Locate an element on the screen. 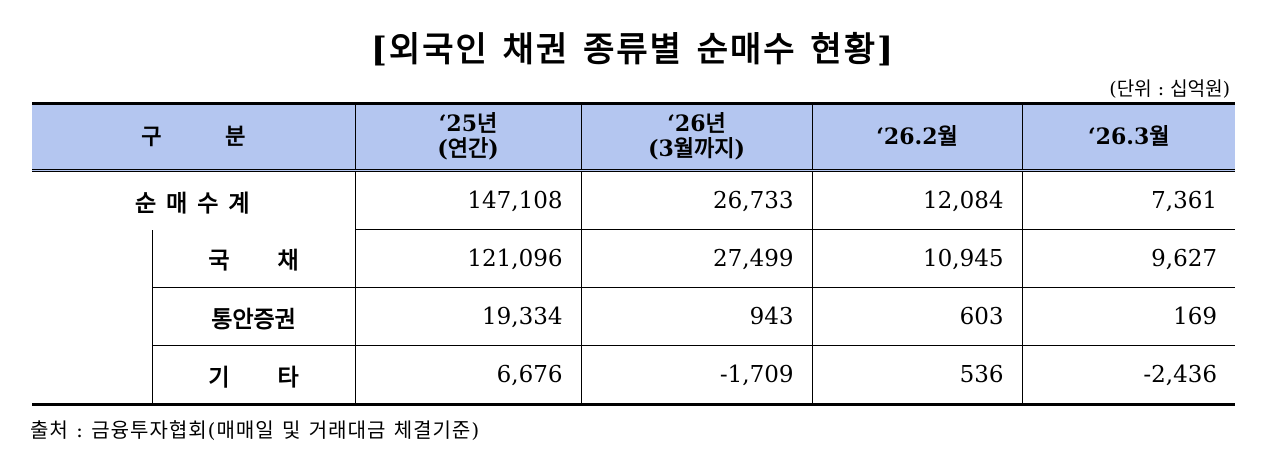 This screenshot has height=460, width=1266. header-2025-annual: ‘25년 (연간) is located at coordinates (468, 137).